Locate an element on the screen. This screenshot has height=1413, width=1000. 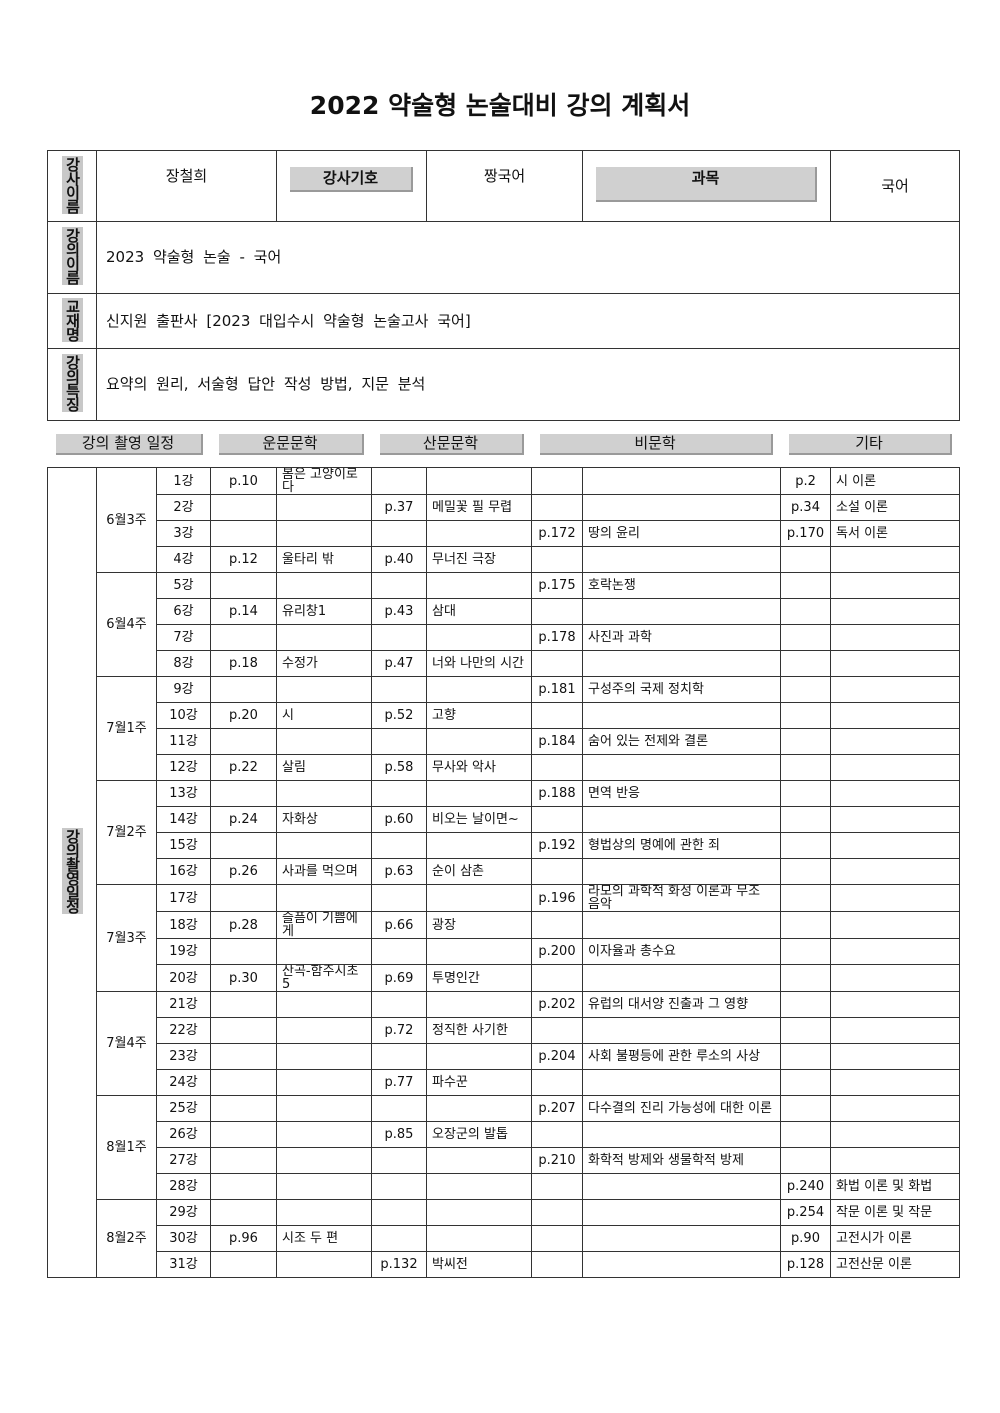
page-cell: p.26 is located at coordinates (243, 871).